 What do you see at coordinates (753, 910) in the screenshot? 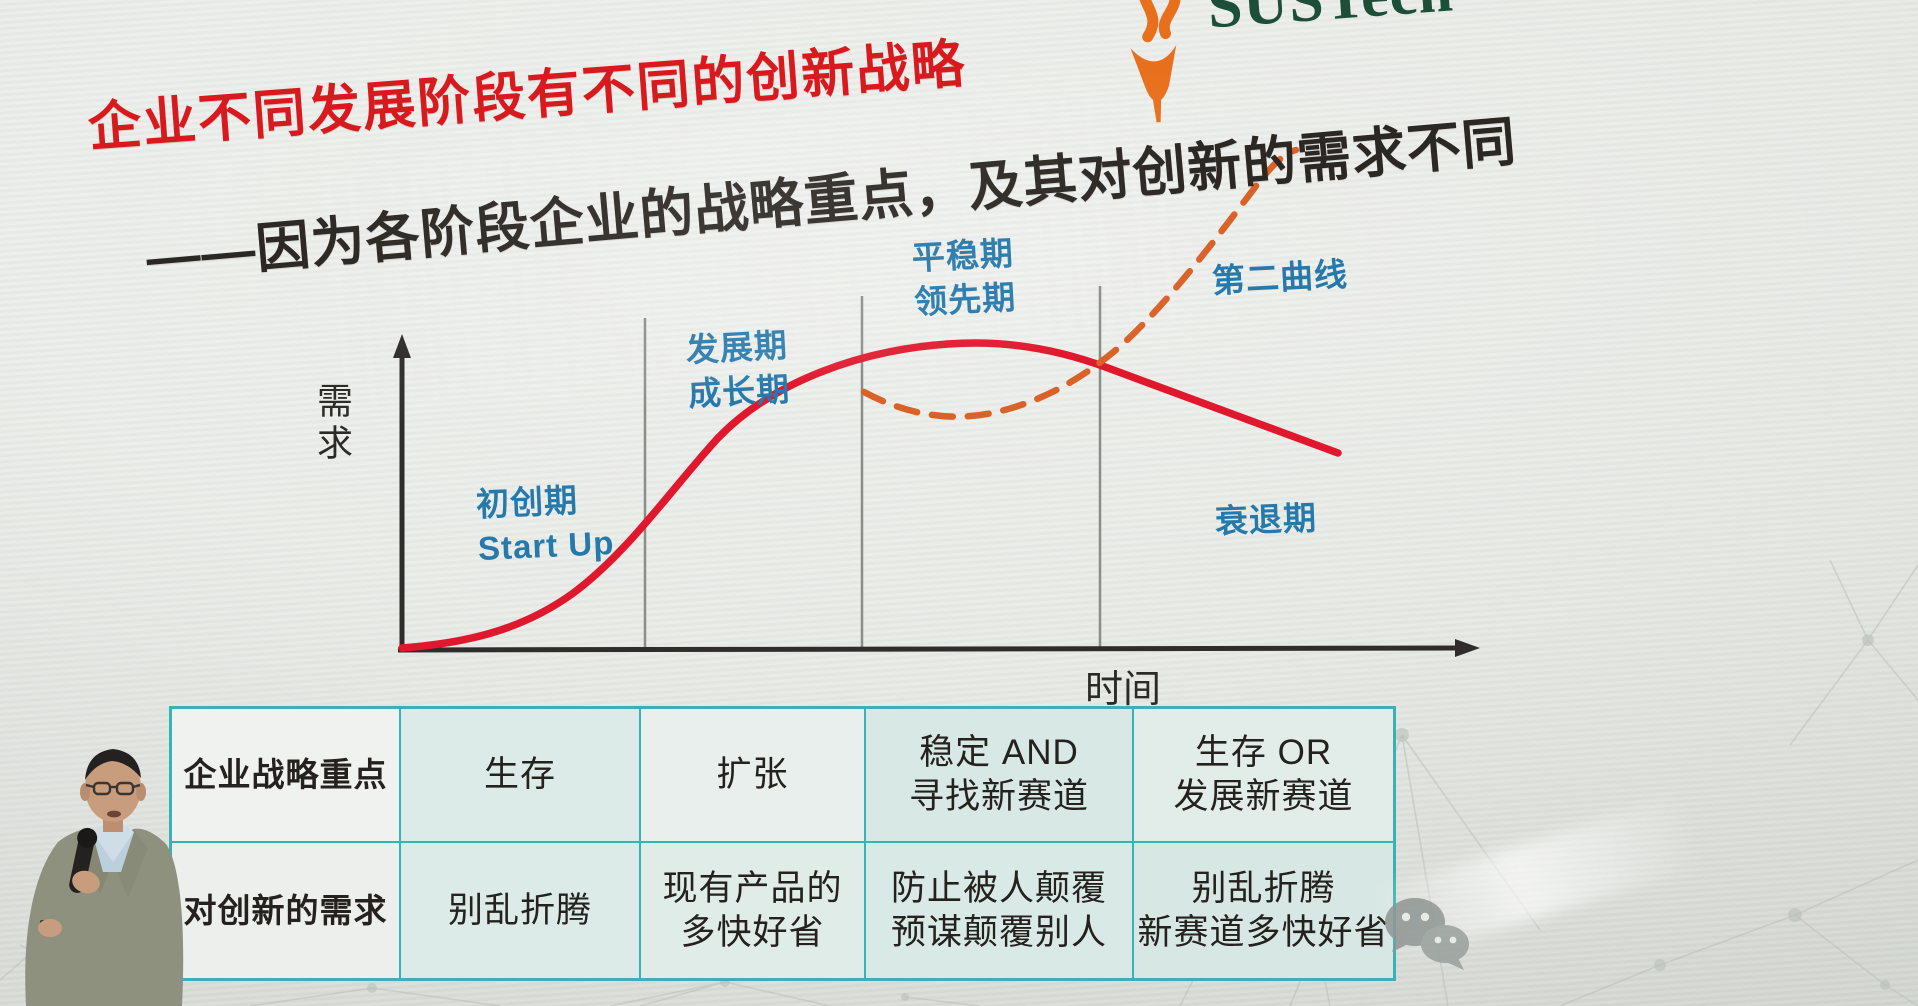
I see `table-cell: 现有产品的 多快好省` at bounding box center [753, 910].